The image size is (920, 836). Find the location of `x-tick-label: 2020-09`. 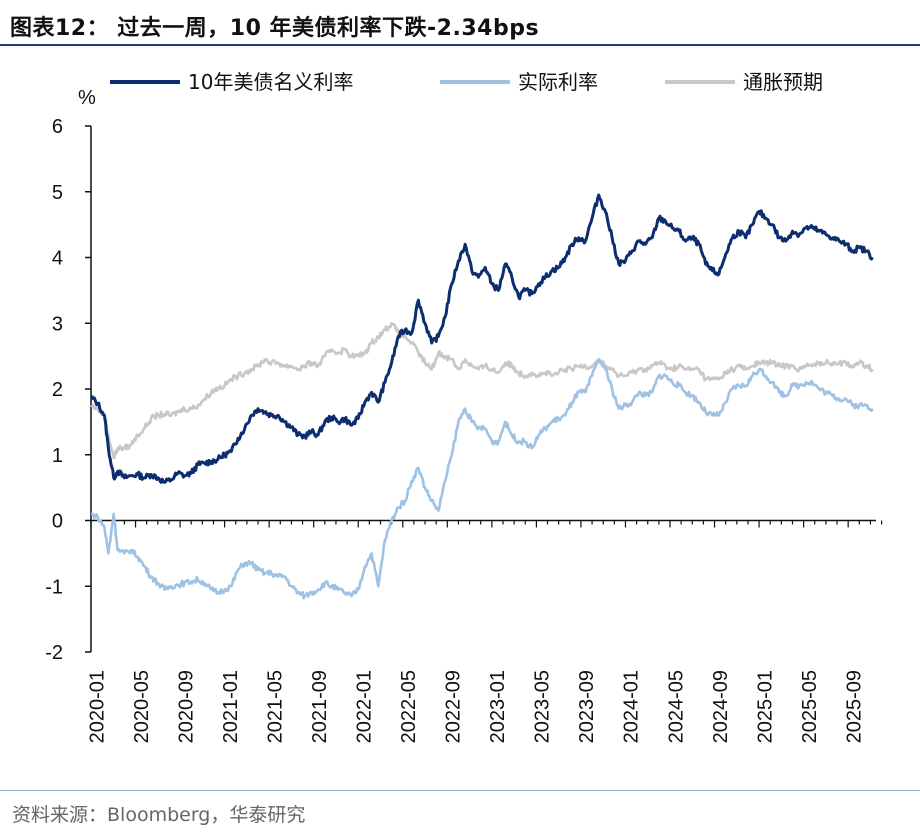

x-tick-label: 2020-09 is located at coordinates (186, 706).